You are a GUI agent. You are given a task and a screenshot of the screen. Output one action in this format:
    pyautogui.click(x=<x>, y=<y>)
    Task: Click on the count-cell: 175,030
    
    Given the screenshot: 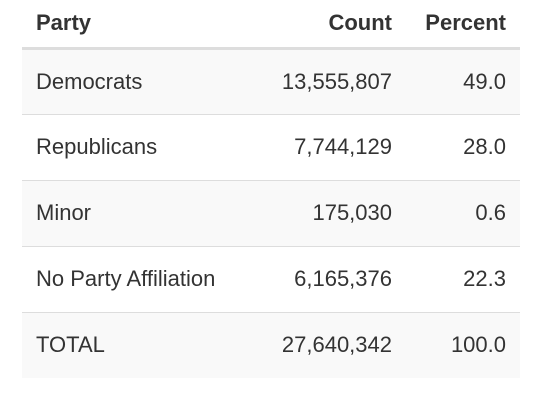 What is the action you would take?
    pyautogui.click(x=334, y=212)
    